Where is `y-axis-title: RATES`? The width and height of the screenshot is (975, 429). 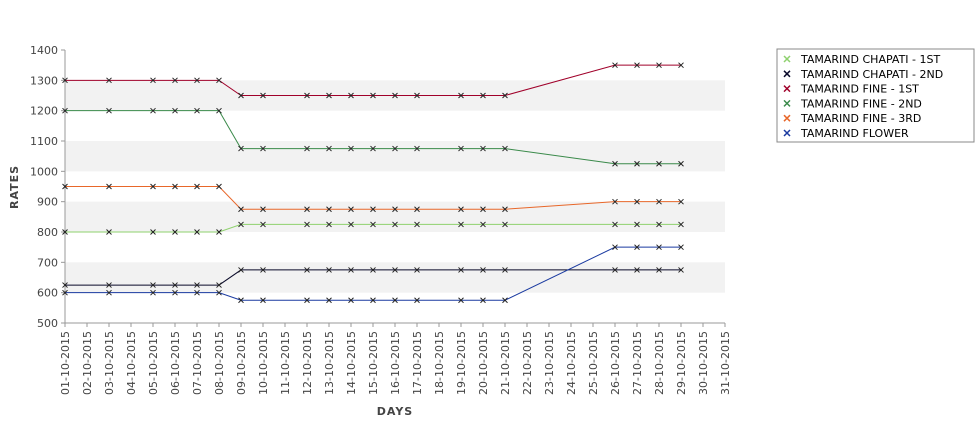 y-axis-title: RATES is located at coordinates (14, 187).